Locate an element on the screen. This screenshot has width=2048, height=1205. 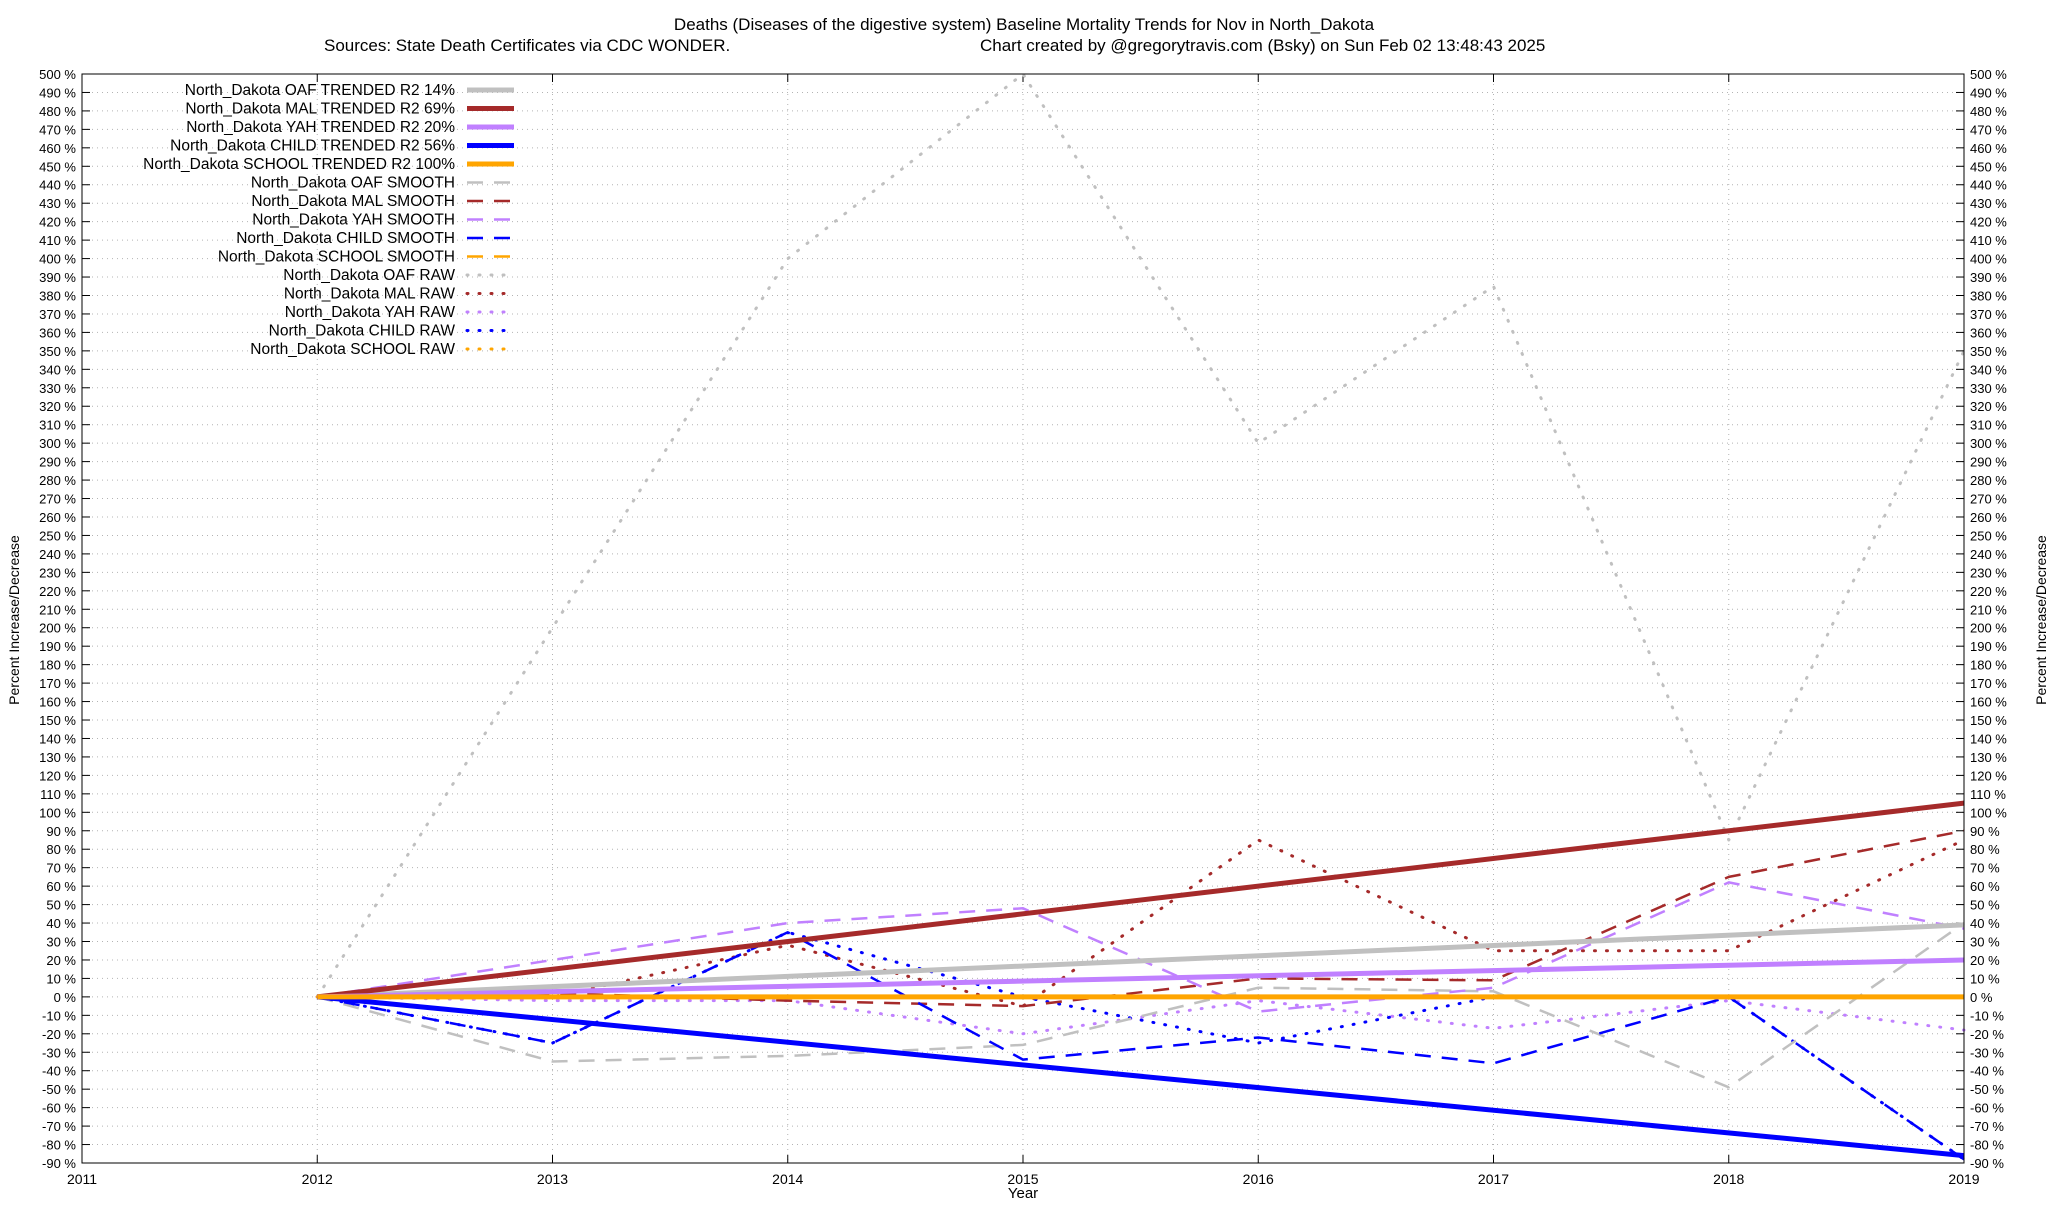
y-tick-label-right: 10 % is located at coordinates (1985, 978).